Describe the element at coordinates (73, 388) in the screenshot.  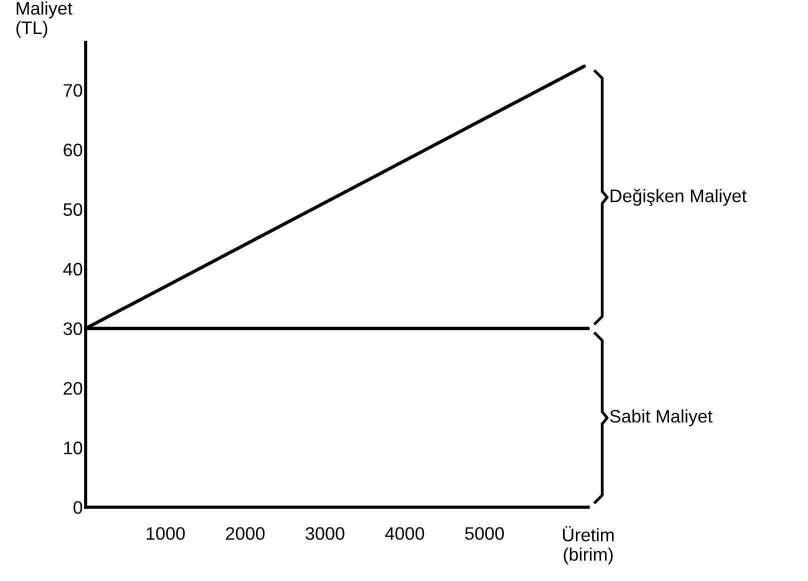
I see `y-tick-label: 20` at that location.